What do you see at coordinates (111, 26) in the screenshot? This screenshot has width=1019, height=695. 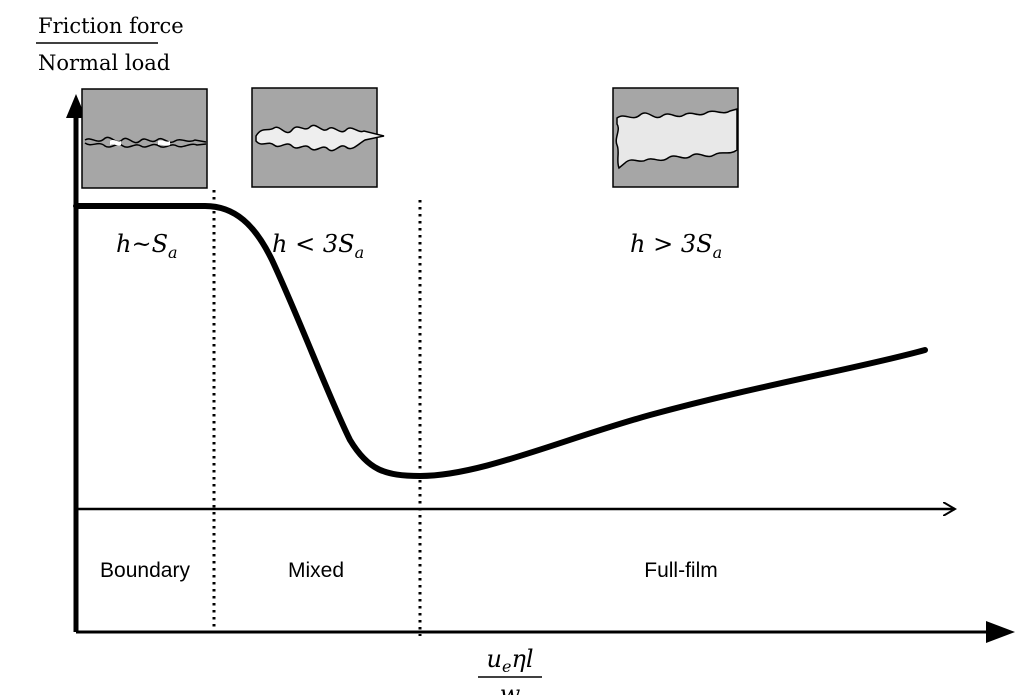 I see `y-axis-label-numerator: Friction force` at bounding box center [111, 26].